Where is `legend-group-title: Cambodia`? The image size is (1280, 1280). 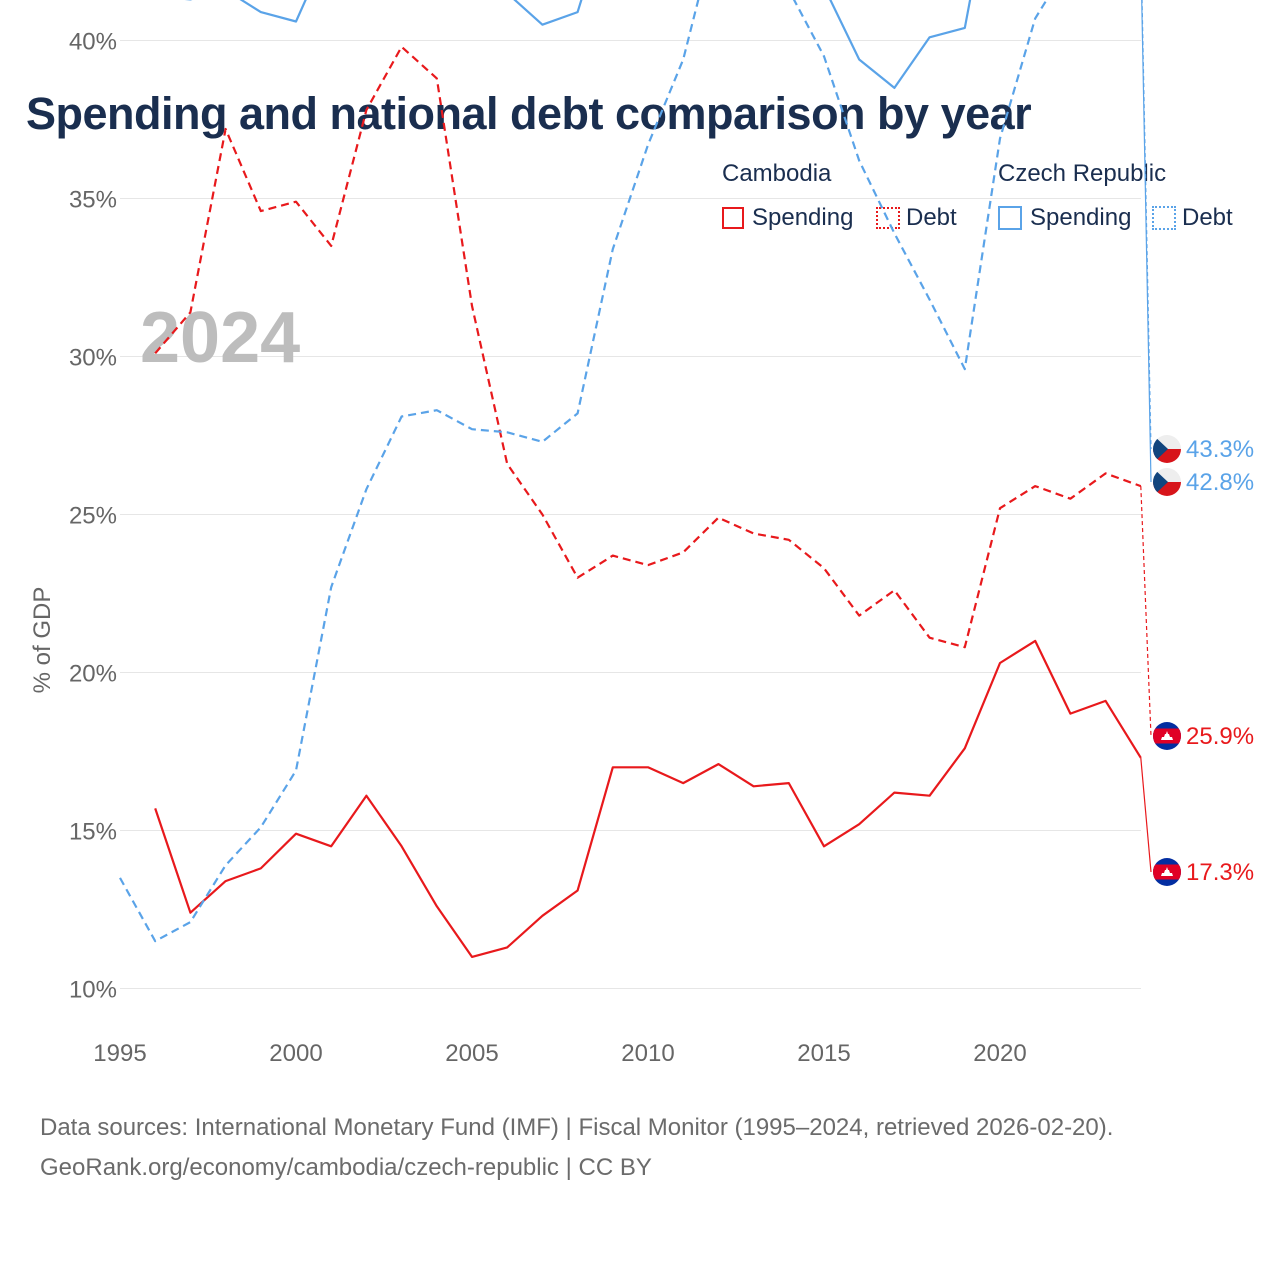
legend-group-title: Cambodia is located at coordinates (777, 173).